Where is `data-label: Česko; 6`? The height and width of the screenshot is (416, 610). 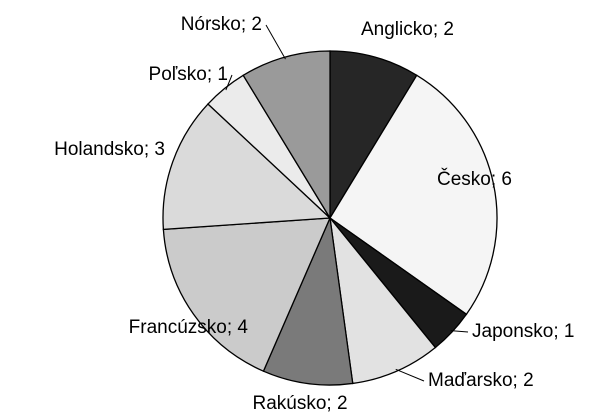
data-label: Česko; 6 is located at coordinates (474, 179).